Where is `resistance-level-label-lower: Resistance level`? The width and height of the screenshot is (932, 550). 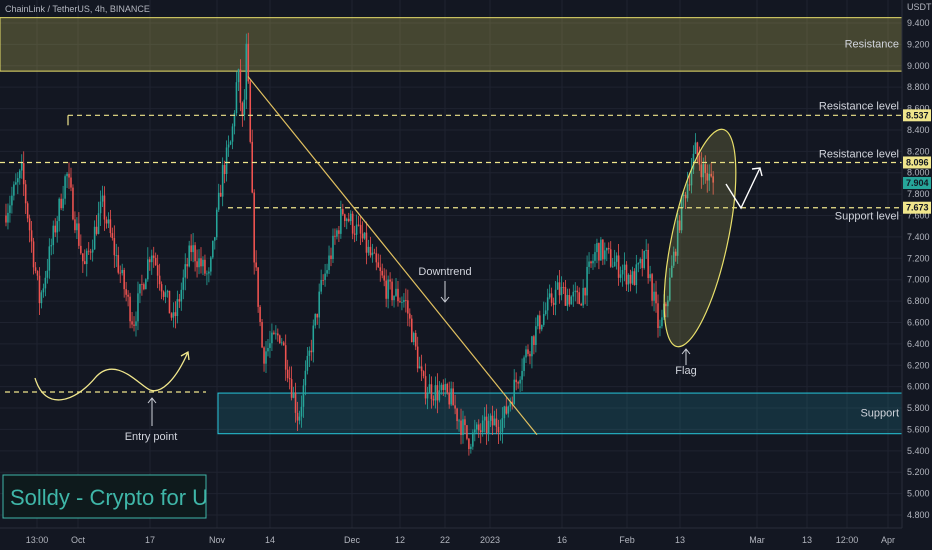
resistance-level-label-lower: Resistance level is located at coordinates (859, 154).